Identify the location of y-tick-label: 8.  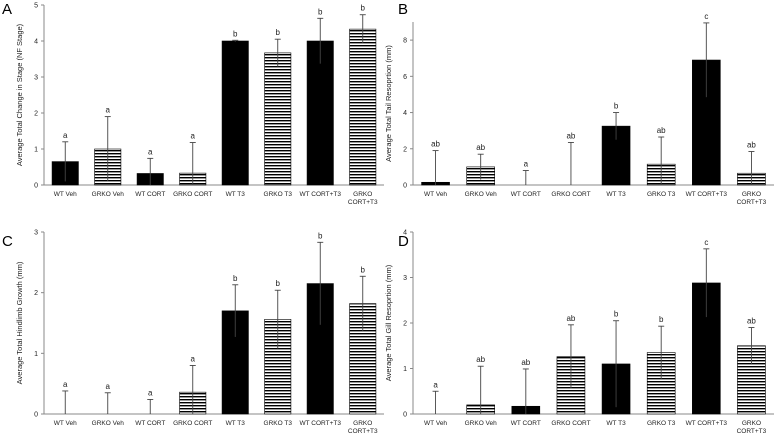
(405, 41).